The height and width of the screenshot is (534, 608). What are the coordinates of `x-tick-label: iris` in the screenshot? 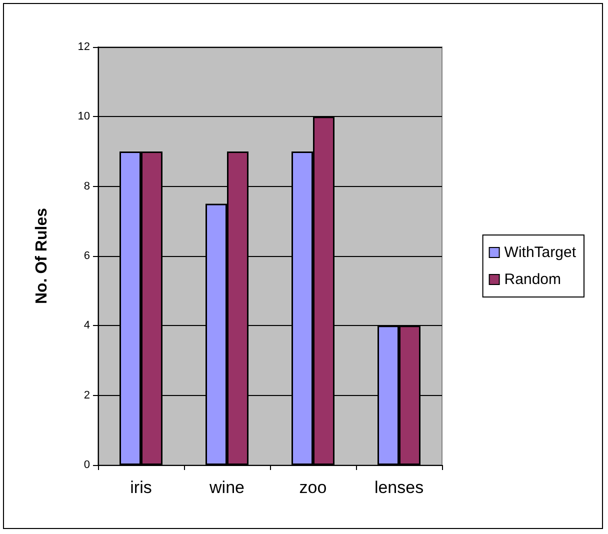 It's located at (141, 487).